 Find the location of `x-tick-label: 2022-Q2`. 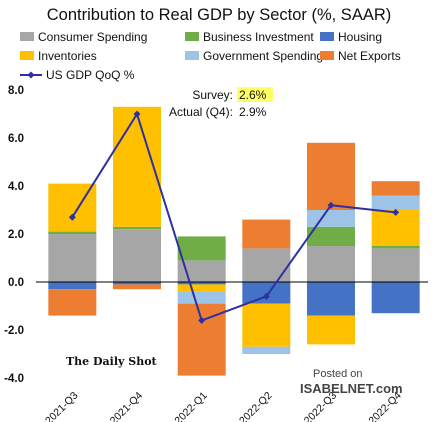

x-tick-label: 2022-Q2 is located at coordinates (255, 406).